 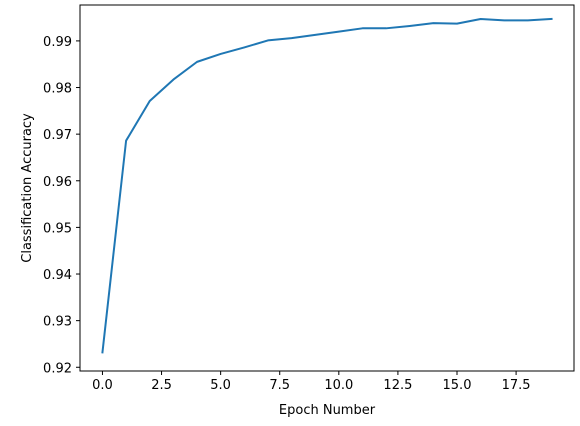 I want to click on x-tick-label: 15.0, so click(x=457, y=385).